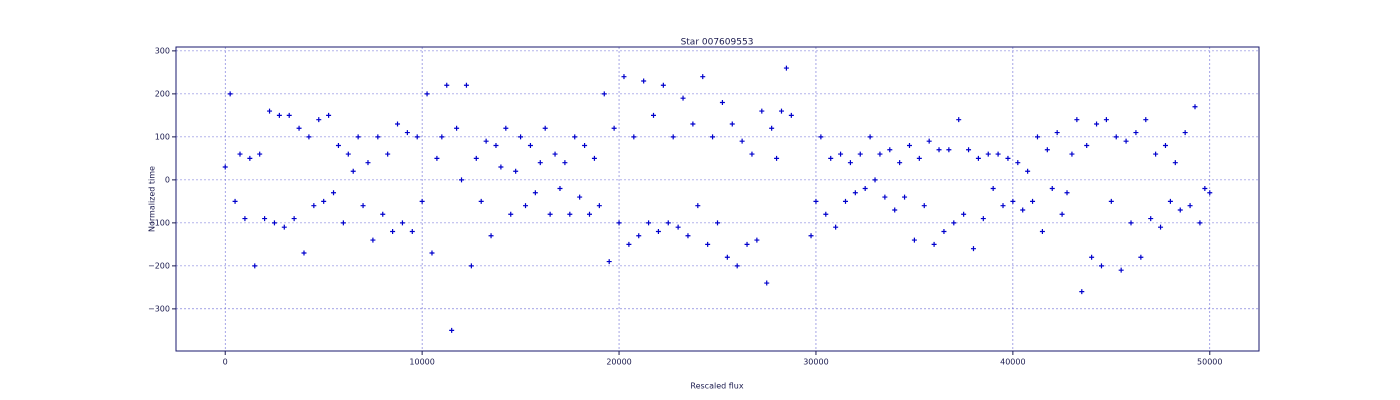  What do you see at coordinates (159, 222) in the screenshot?
I see `y-tick-label: −100` at bounding box center [159, 222].